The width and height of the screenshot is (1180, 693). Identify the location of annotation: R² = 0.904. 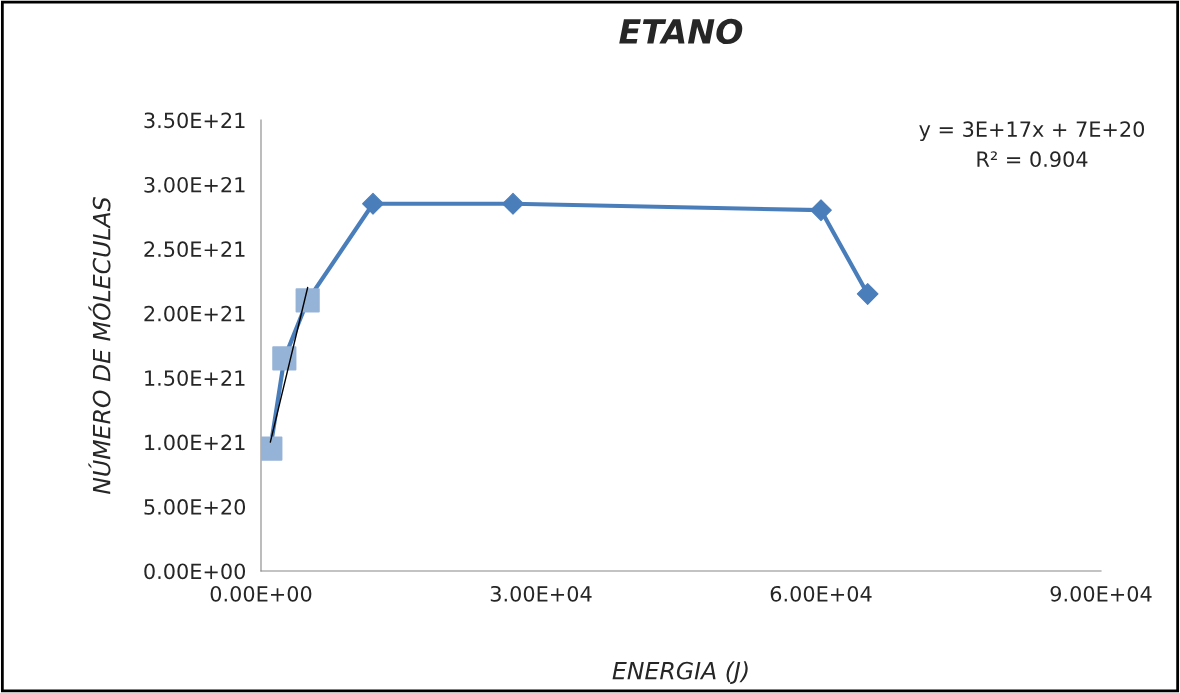
(1032, 159).